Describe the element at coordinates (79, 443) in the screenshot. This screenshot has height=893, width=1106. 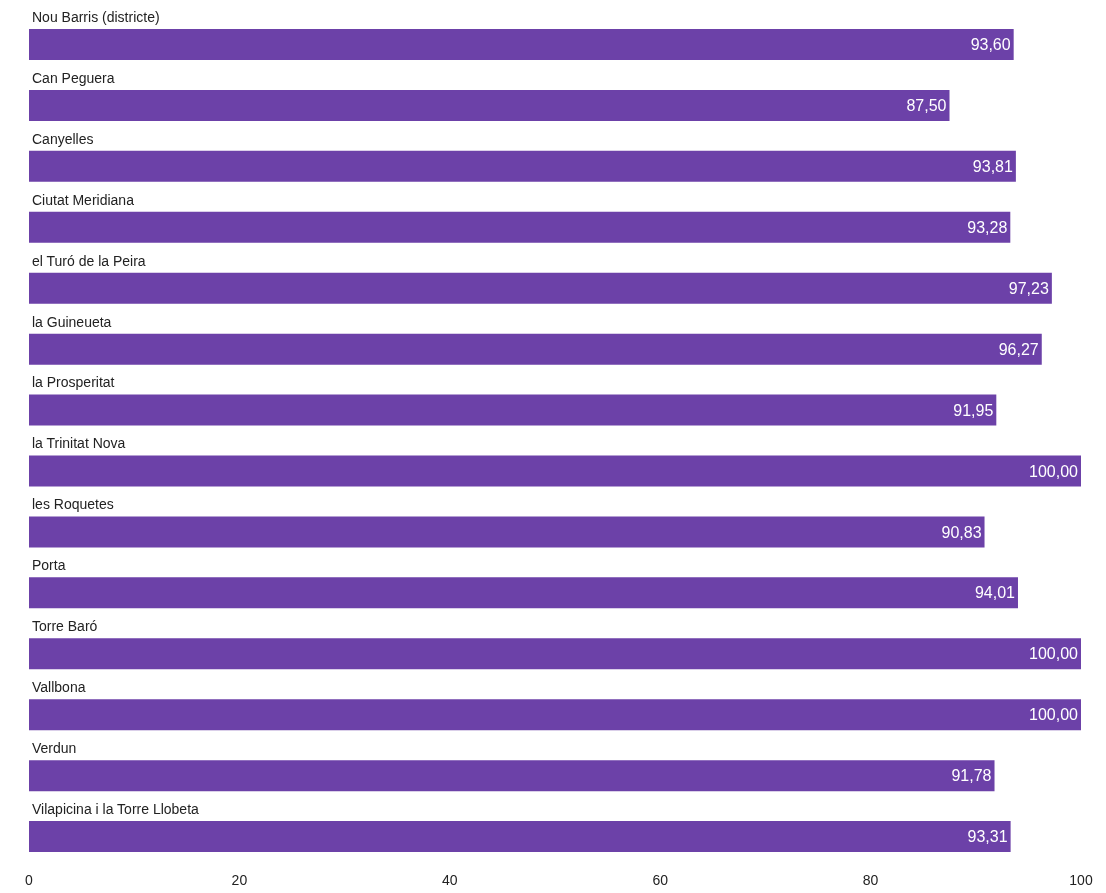
I see `y-tick-label: la Trinitat Nova` at that location.